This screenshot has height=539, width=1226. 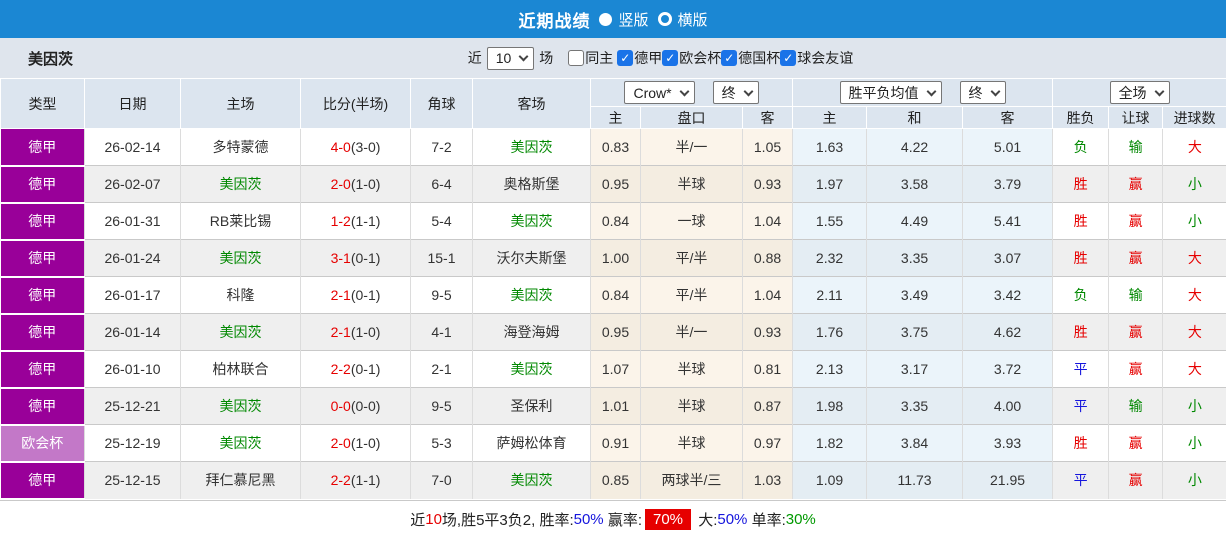 What do you see at coordinates (599, 58) in the screenshot?
I see `checkbox-label: 同主` at bounding box center [599, 58].